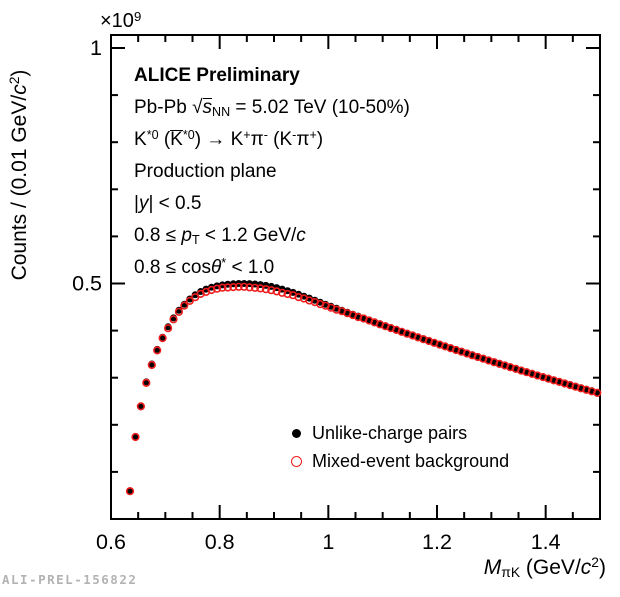 This screenshot has width=620, height=597. I want to click on y-axis-title: Counts / (0.01 GeV/c2), so click(19, 175).